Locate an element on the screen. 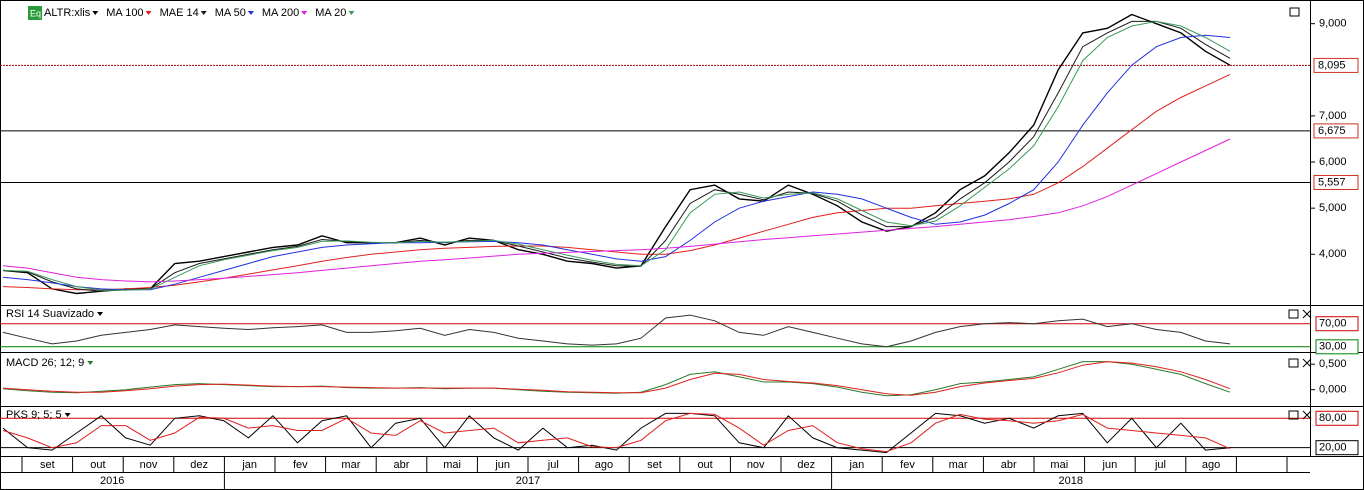 This screenshot has height=490, width=1364. price-level-label: 8,095 is located at coordinates (1332, 65).